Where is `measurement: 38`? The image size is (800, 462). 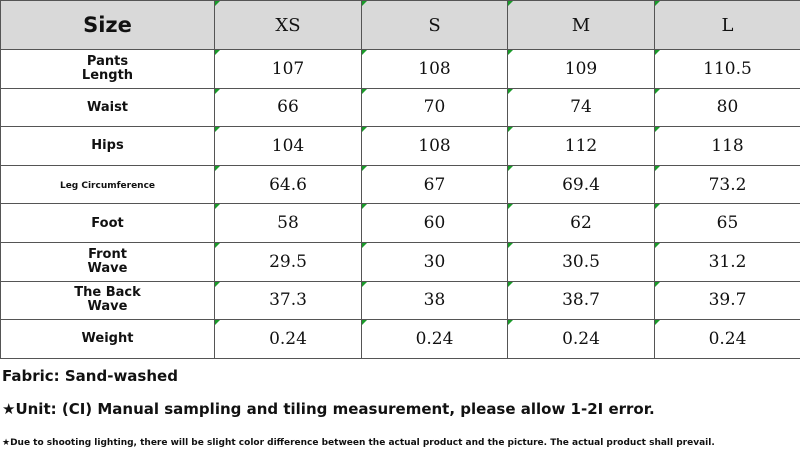
measurement: 38 is located at coordinates (434, 300).